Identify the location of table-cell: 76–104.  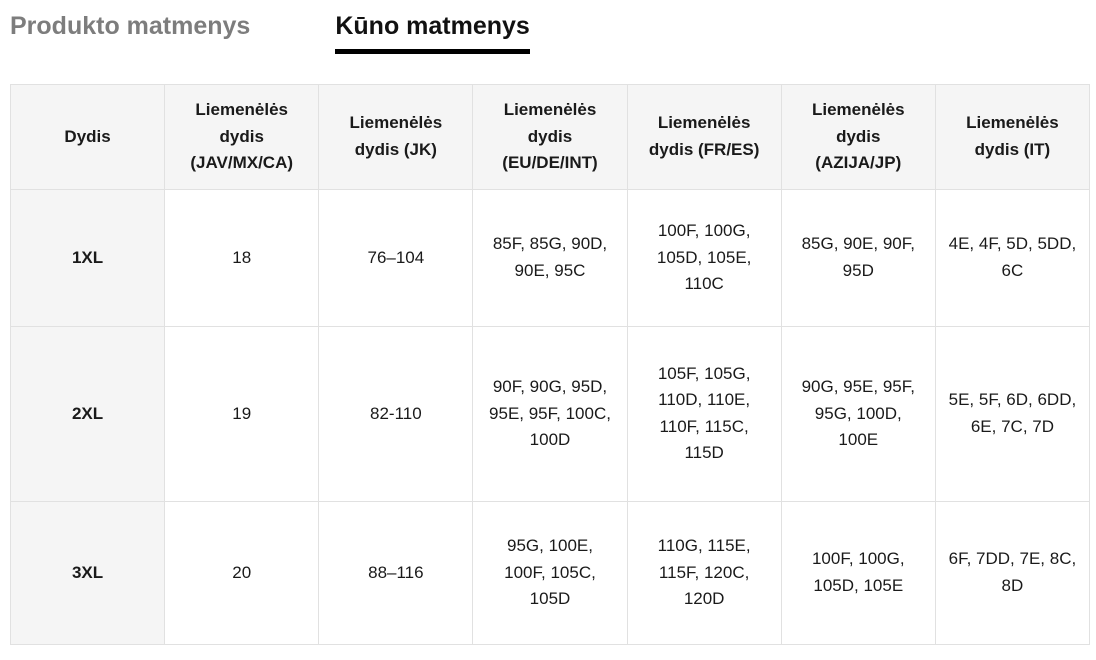
(396, 257).